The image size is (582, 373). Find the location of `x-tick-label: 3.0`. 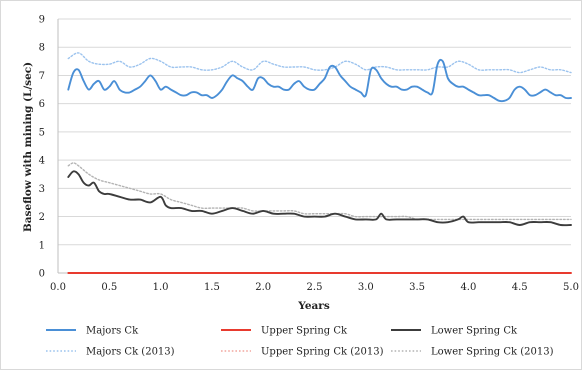

x-tick-label: 3.0 is located at coordinates (366, 287).